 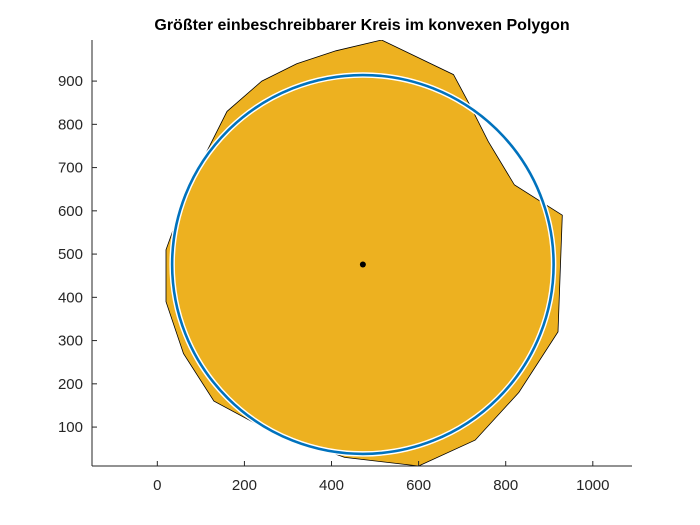 What do you see at coordinates (157, 485) in the screenshot?
I see `x-tick-label: 0` at bounding box center [157, 485].